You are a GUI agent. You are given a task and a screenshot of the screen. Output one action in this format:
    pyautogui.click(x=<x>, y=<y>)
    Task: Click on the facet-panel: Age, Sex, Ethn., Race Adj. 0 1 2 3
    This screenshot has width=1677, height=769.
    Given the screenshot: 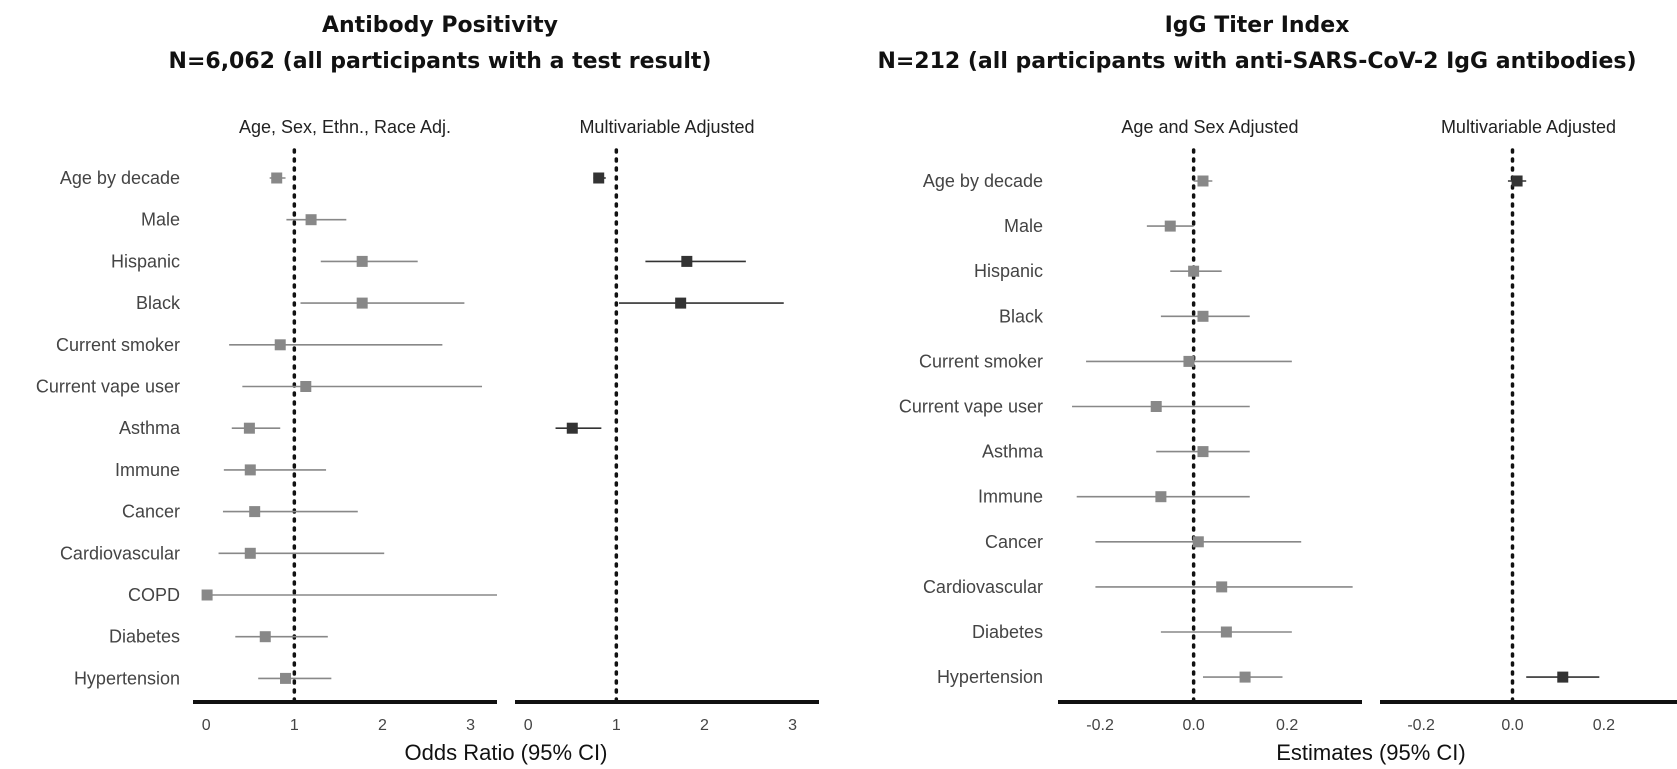 What is the action you would take?
    pyautogui.click(x=345, y=425)
    